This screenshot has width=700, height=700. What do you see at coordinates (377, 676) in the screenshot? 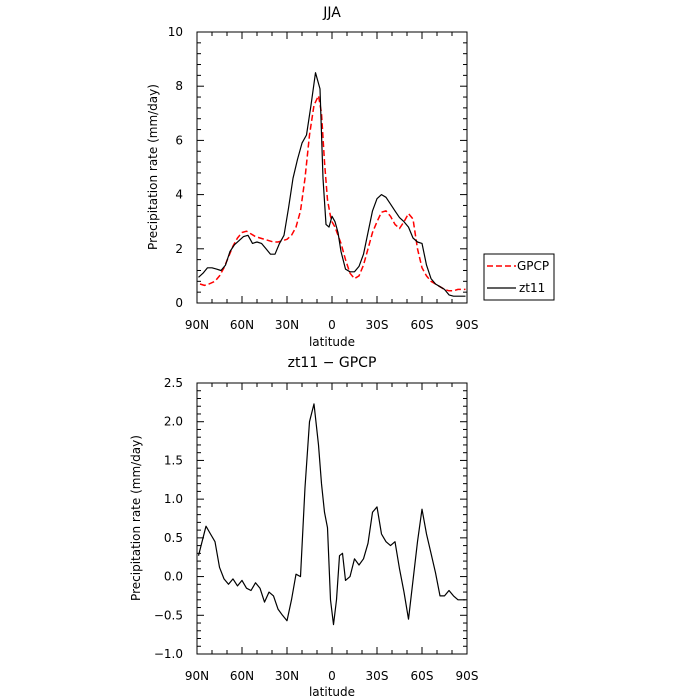
I see `bottom-x-tick-label: 30S` at bounding box center [377, 676].